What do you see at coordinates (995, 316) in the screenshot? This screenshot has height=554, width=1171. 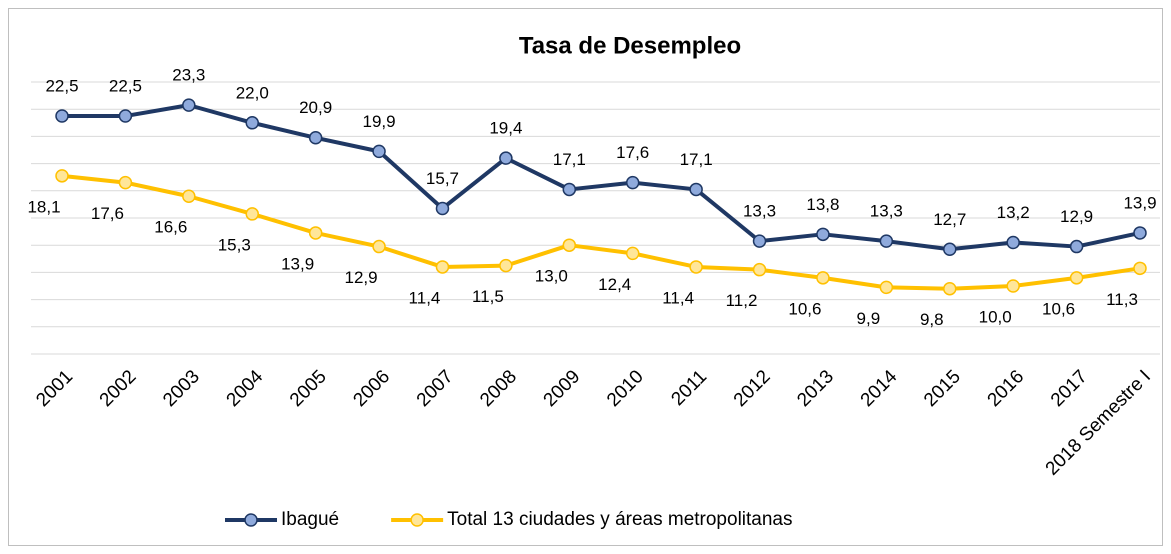 I see `data-label: 10,0` at bounding box center [995, 316].